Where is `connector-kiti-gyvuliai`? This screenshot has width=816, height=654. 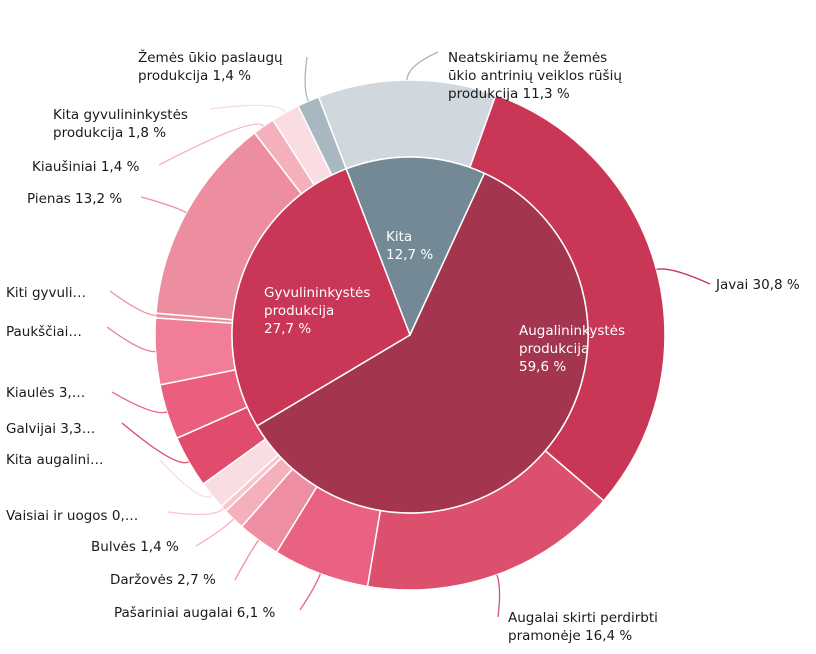
connector-kiti-gyvuliai is located at coordinates (132, 303).